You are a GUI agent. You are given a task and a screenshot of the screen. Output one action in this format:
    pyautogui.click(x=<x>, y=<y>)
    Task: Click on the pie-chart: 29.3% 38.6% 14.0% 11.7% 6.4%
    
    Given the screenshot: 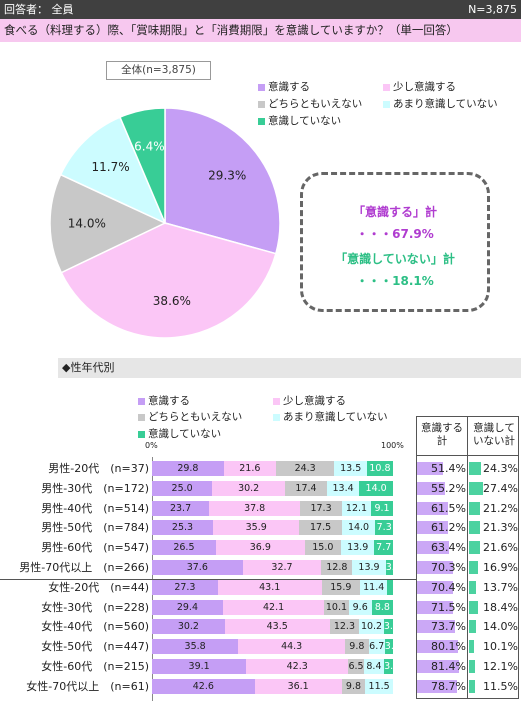 What is the action you would take?
    pyautogui.click(x=165, y=223)
    